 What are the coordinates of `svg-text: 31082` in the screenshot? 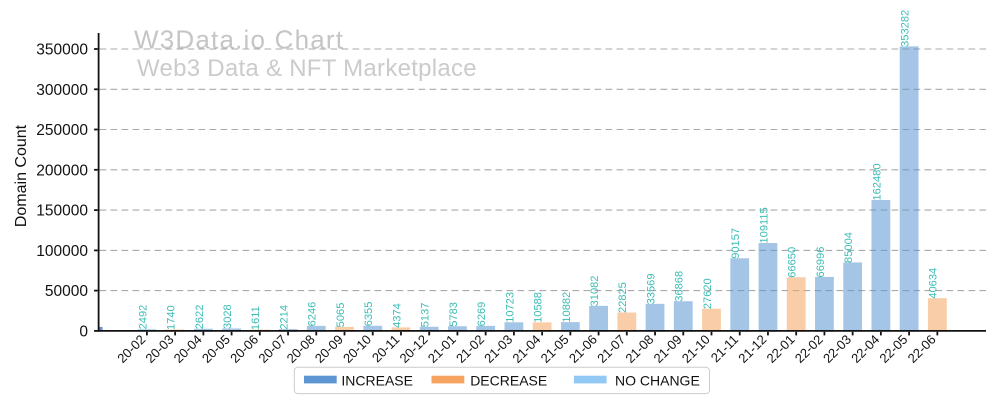 It's located at (595, 291).